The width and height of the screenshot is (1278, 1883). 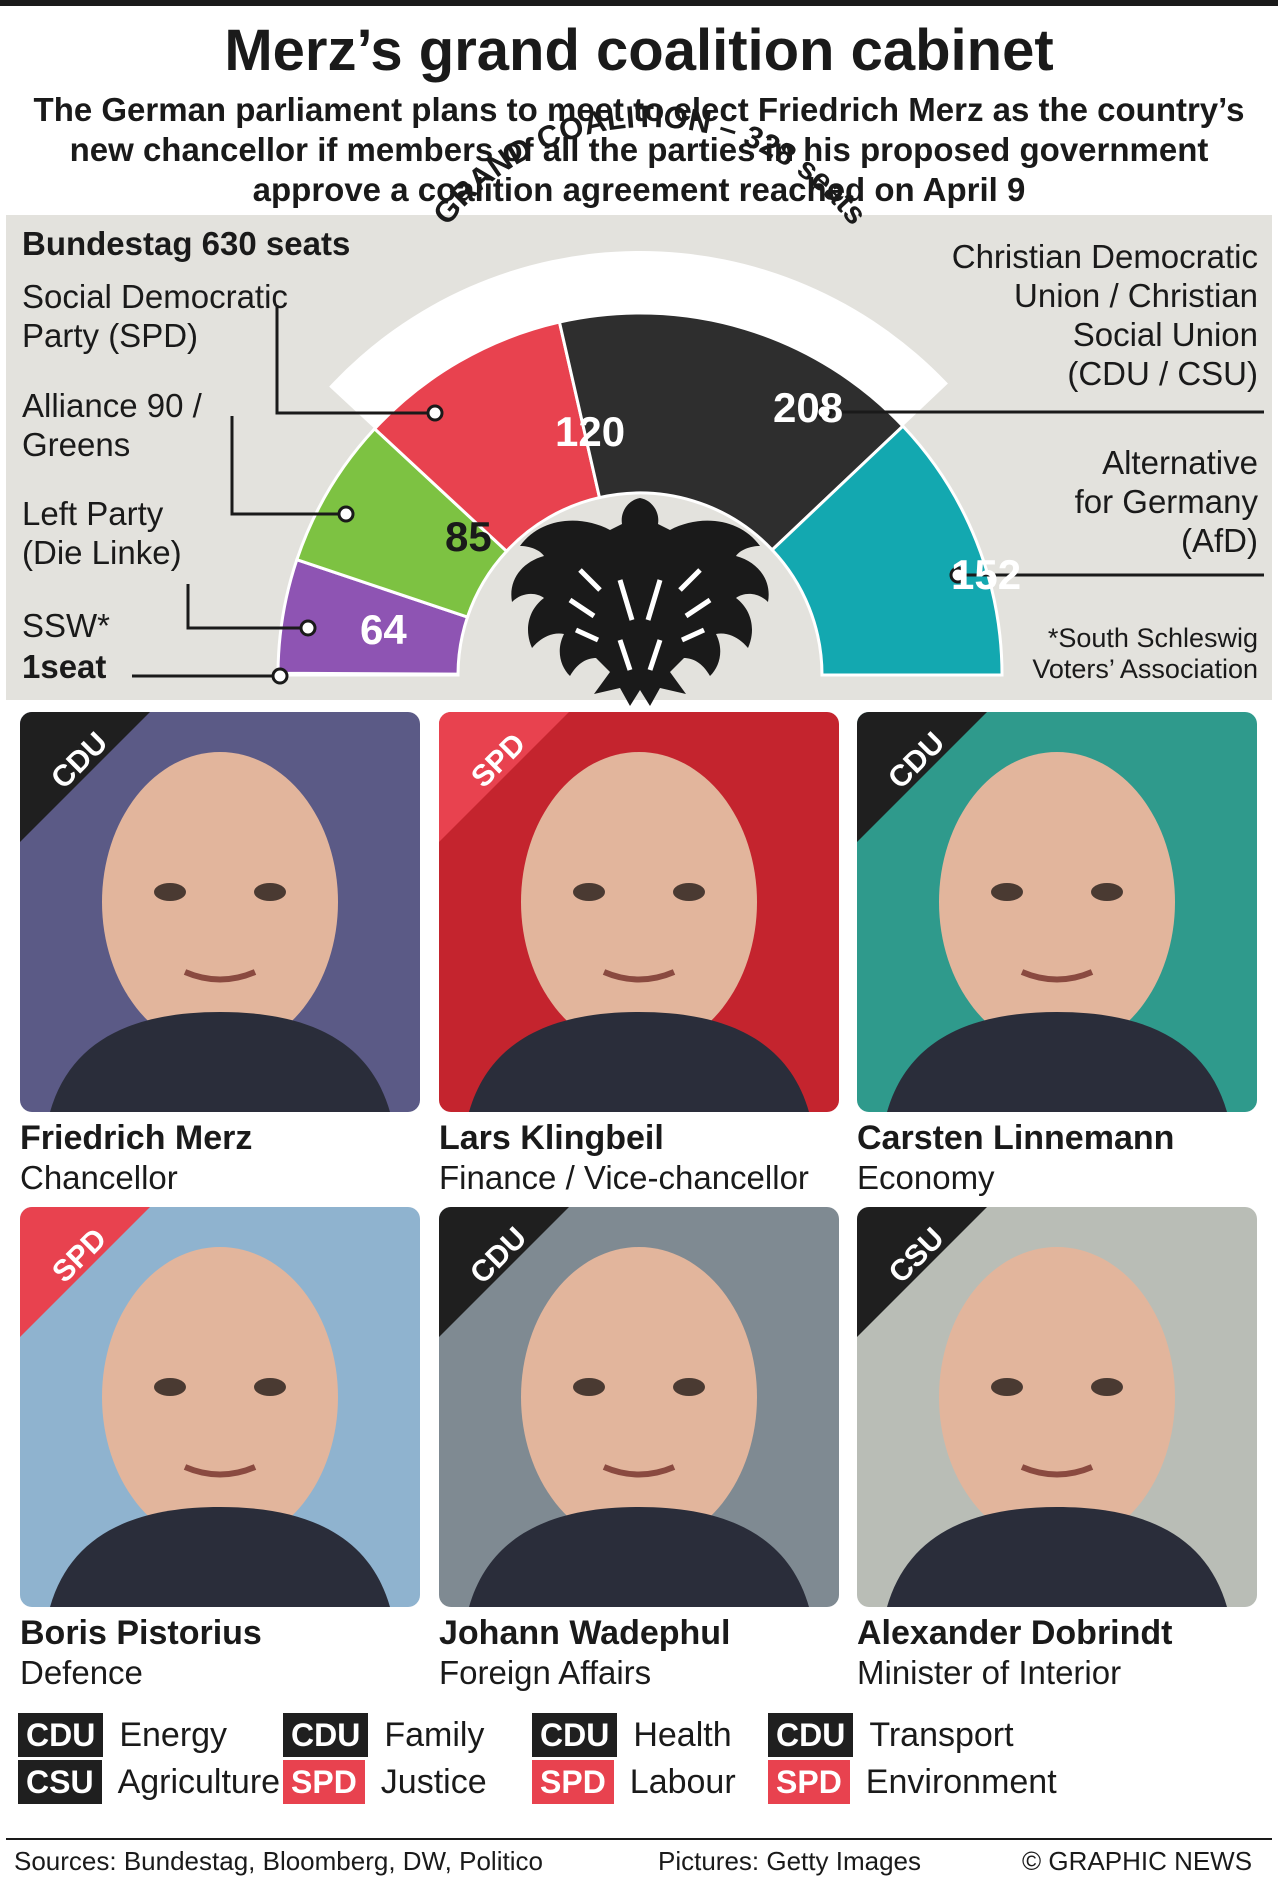 What do you see at coordinates (280, 676) in the screenshot?
I see `ssw-leader-dot` at bounding box center [280, 676].